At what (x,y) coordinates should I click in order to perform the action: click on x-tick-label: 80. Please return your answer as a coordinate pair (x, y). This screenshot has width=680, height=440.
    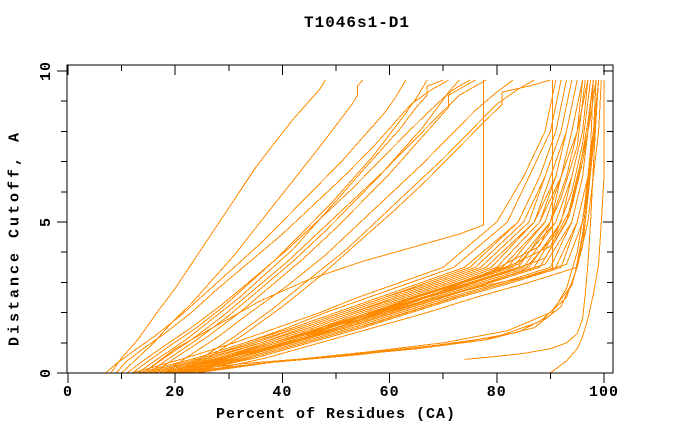
    Looking at the image, I should click on (497, 392).